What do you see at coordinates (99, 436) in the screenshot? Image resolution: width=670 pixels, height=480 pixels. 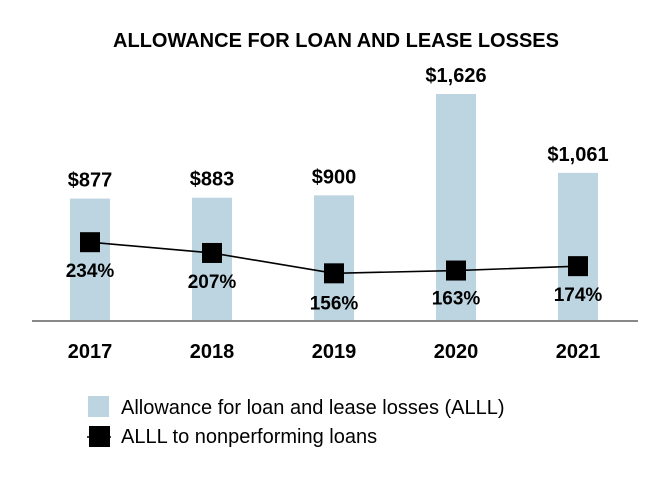 I see `legend-marker-ratio` at bounding box center [99, 436].